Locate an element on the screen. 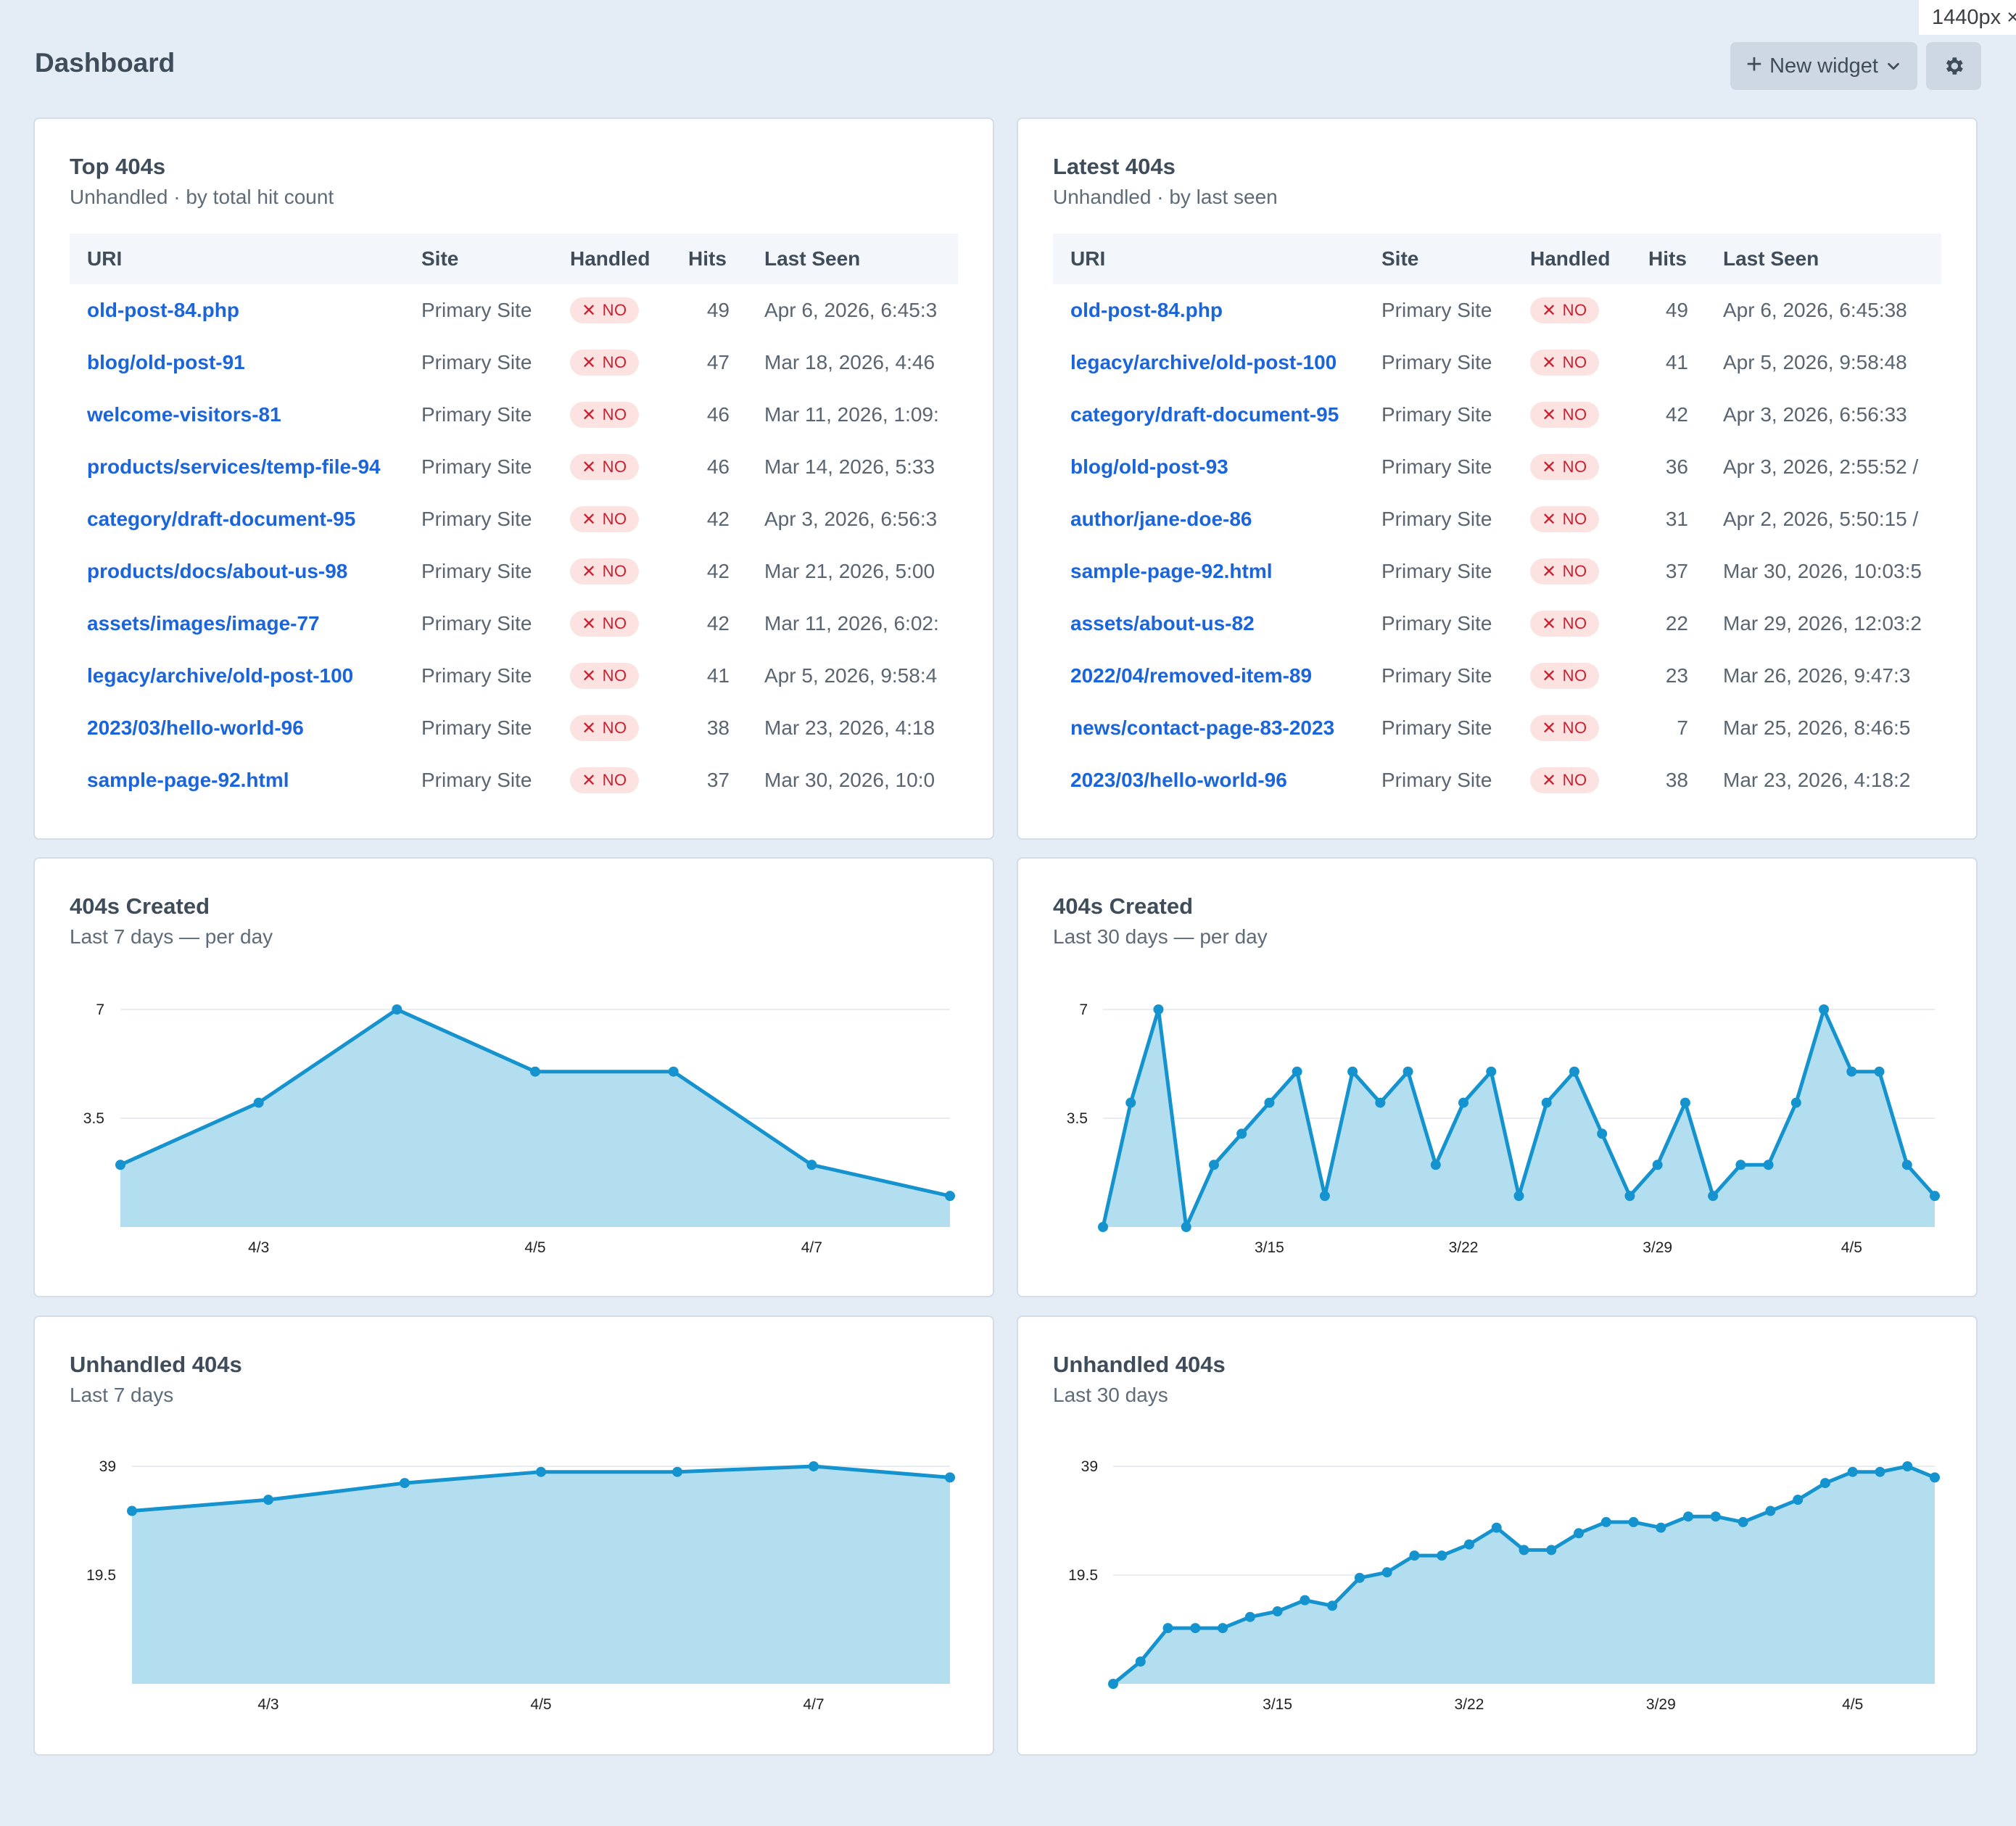 The width and height of the screenshot is (2016, 1826). uri-link: blog/old-post-91 is located at coordinates (166, 362).